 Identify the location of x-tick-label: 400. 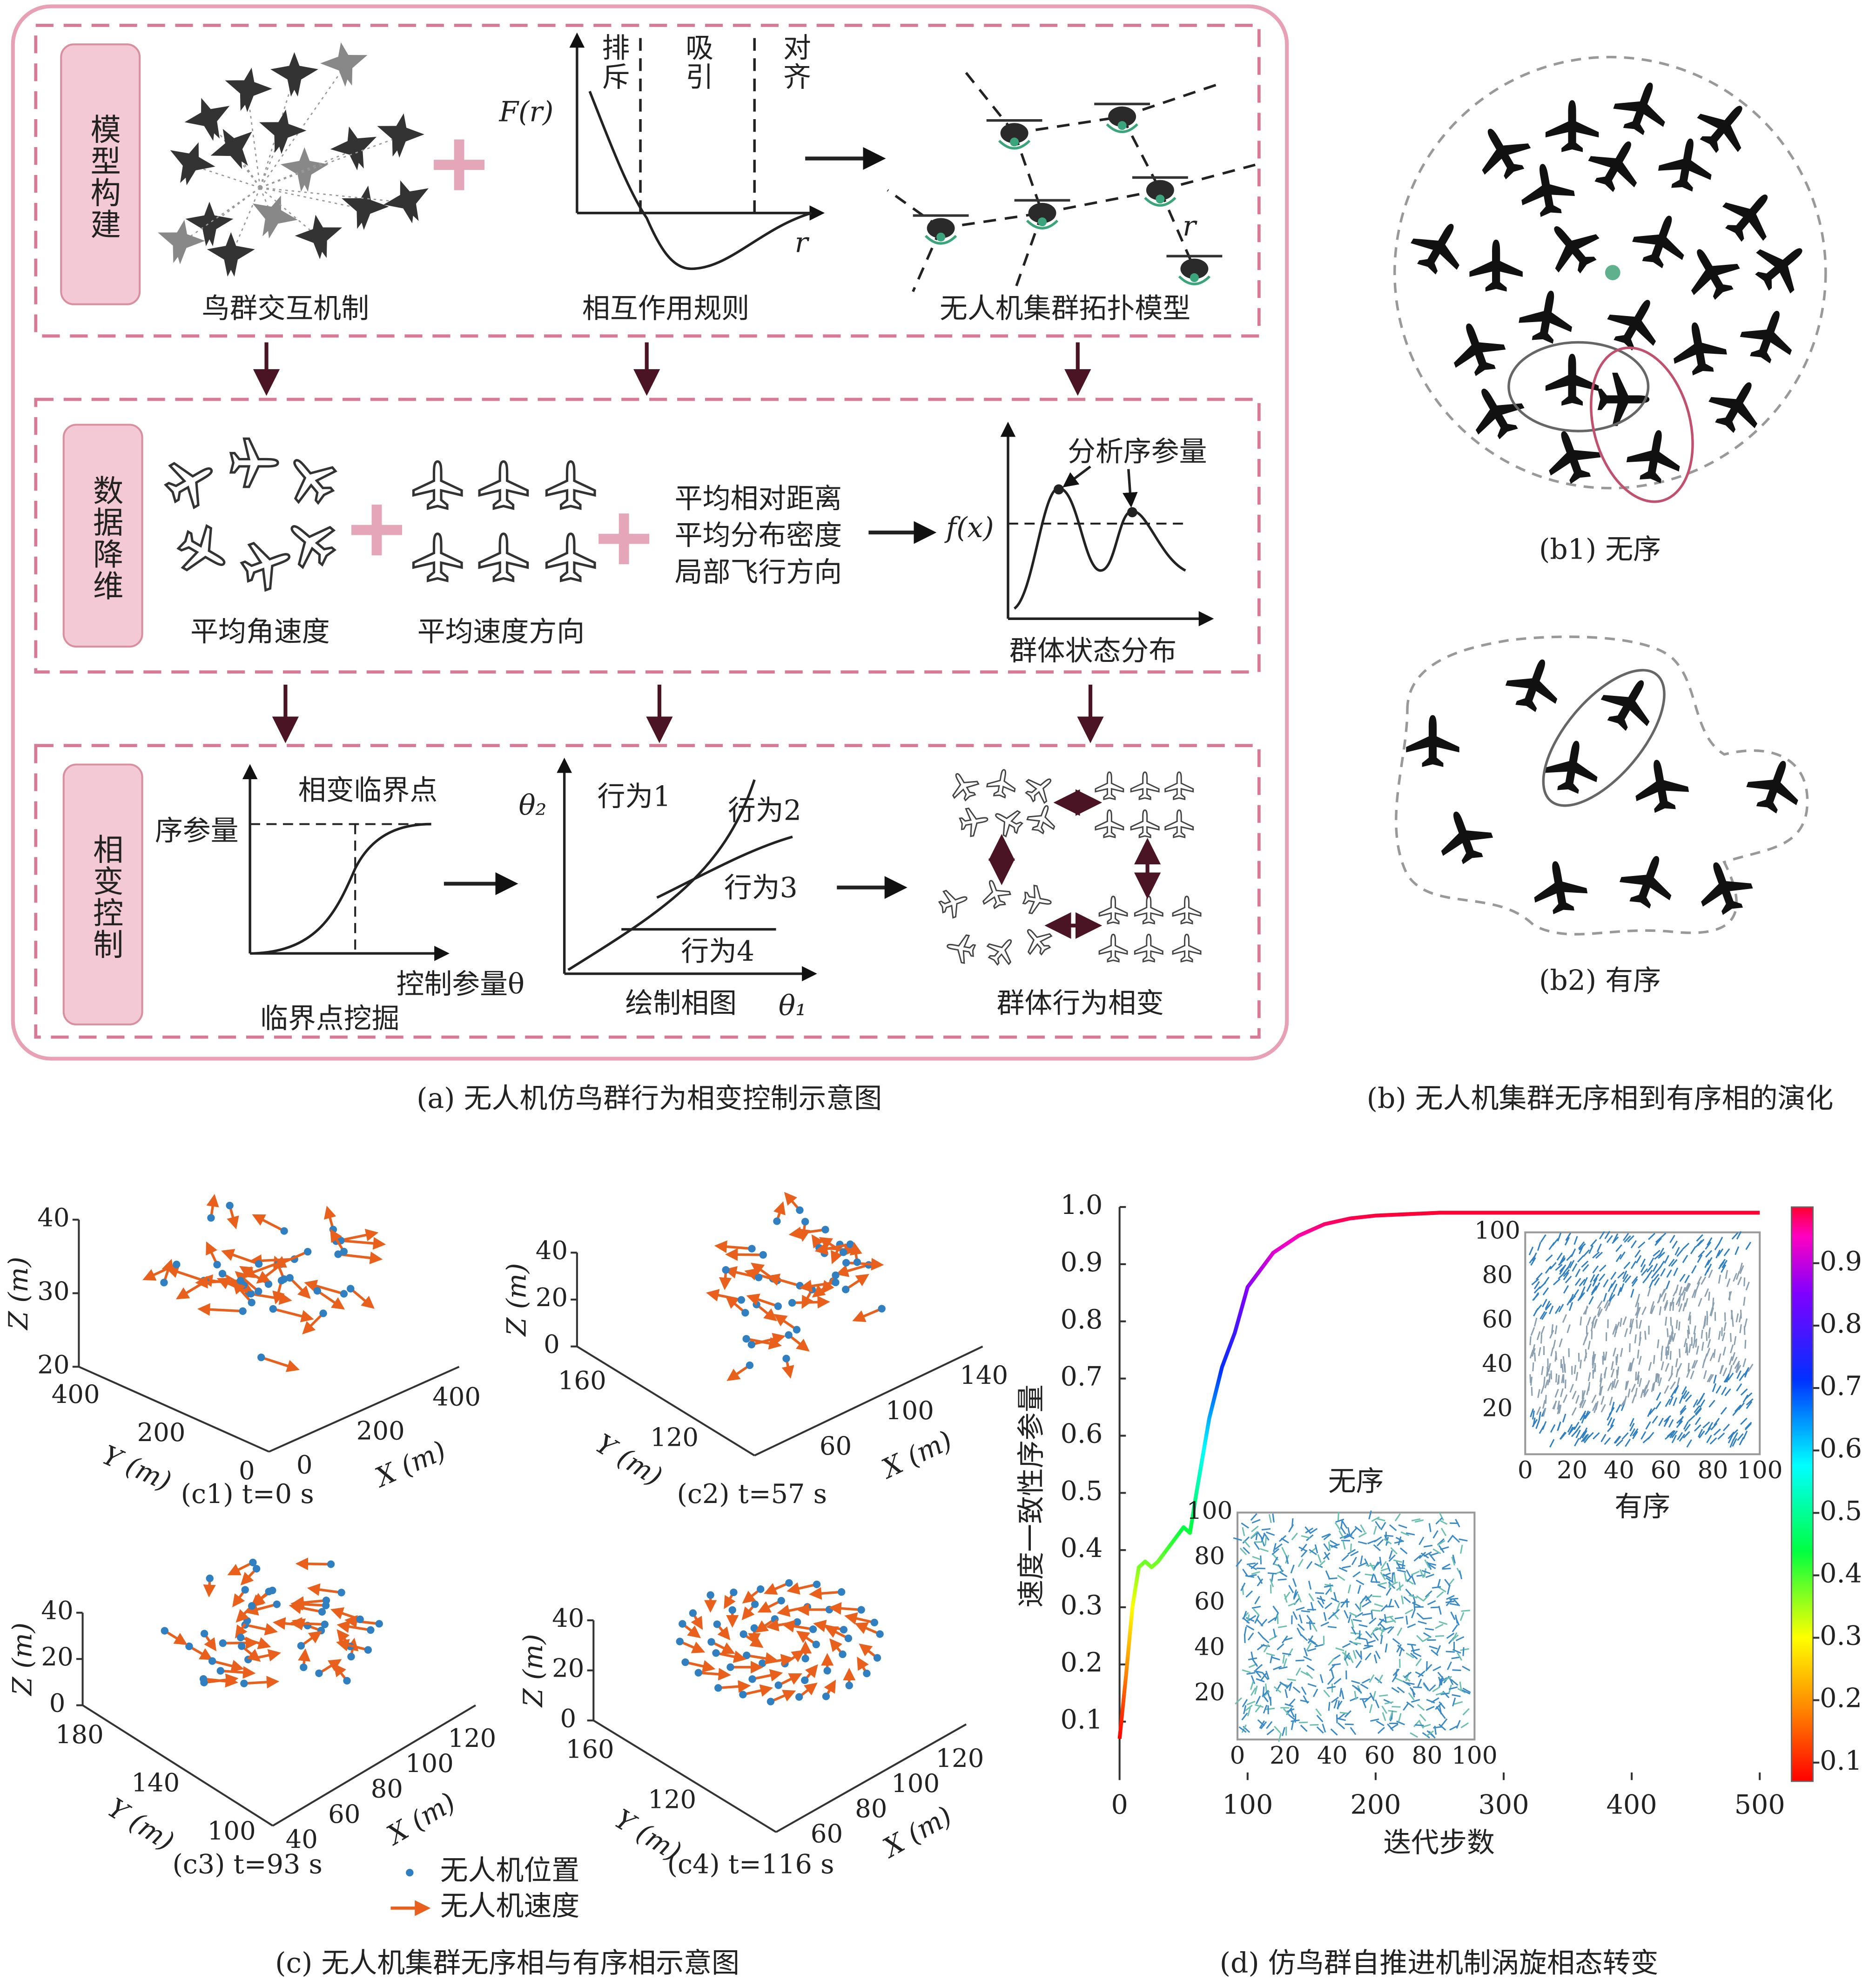
(1632, 1805).